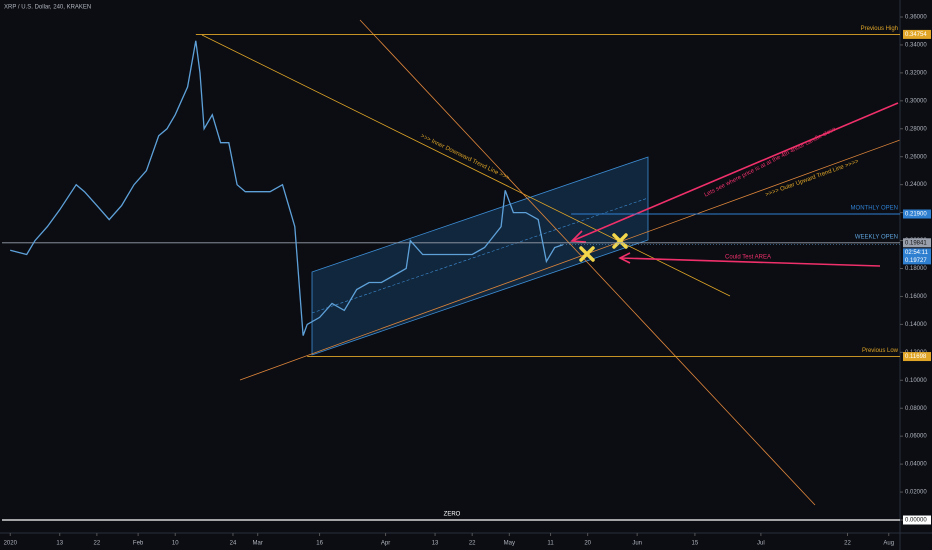 The width and height of the screenshot is (932, 550). I want to click on y-tick-label: 0.18000, so click(916, 269).